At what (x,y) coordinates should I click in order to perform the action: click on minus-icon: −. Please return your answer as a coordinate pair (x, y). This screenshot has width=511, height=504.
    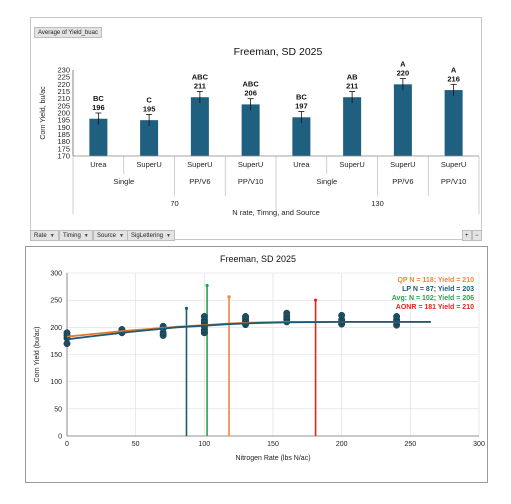
    Looking at the image, I should click on (477, 236).